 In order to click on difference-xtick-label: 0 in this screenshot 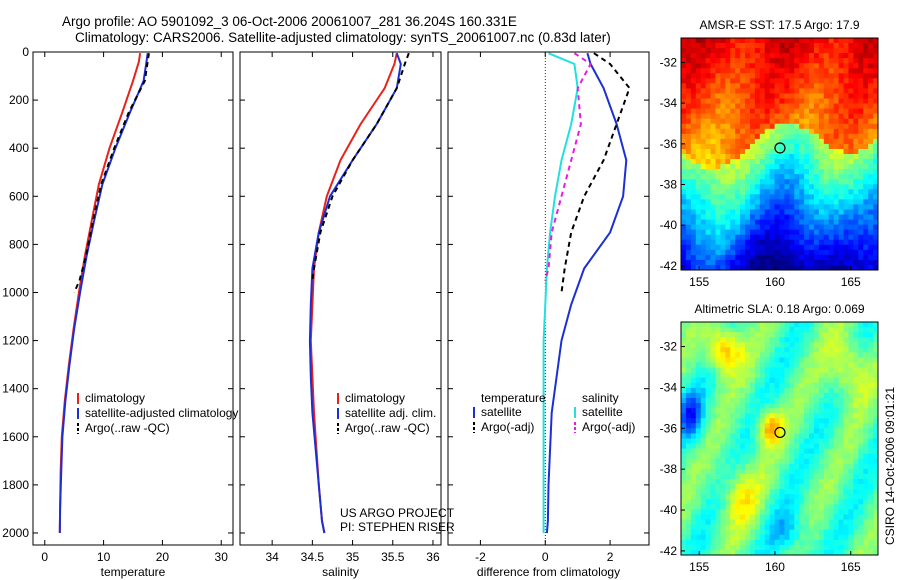, I will do `click(545, 557)`.